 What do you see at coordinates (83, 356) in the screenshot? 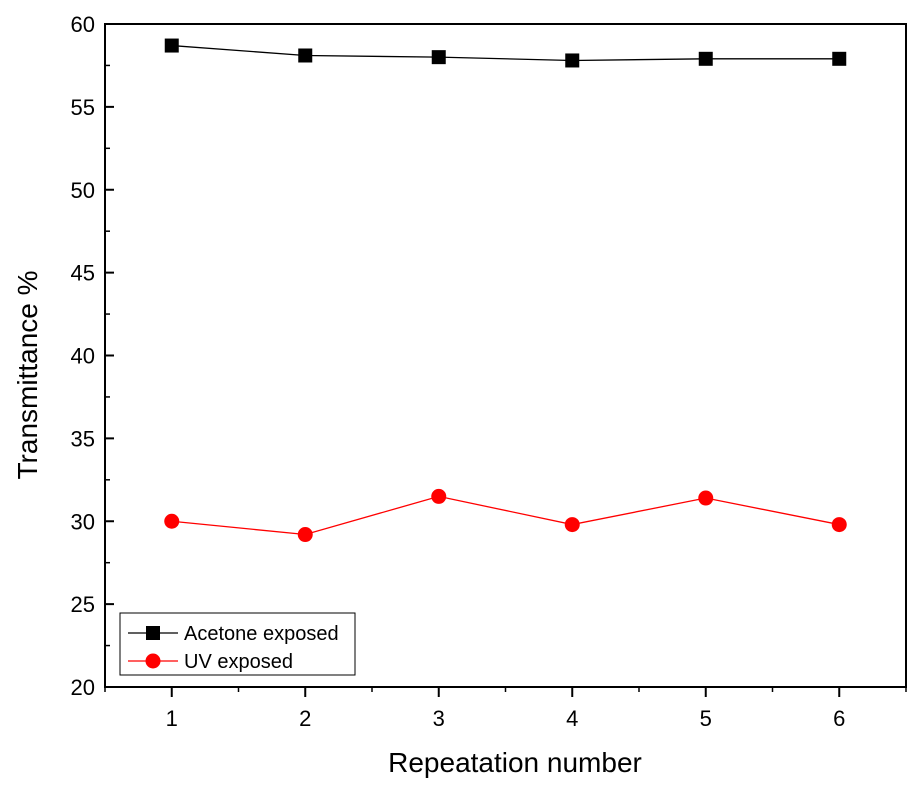
I see `y-tick-label: 40` at bounding box center [83, 356].